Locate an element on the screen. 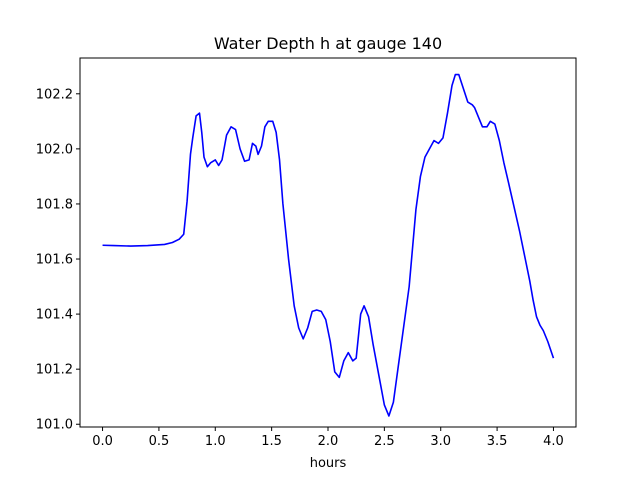 The image size is (640, 480). y-tick-label: 101.0 is located at coordinates (54, 425).